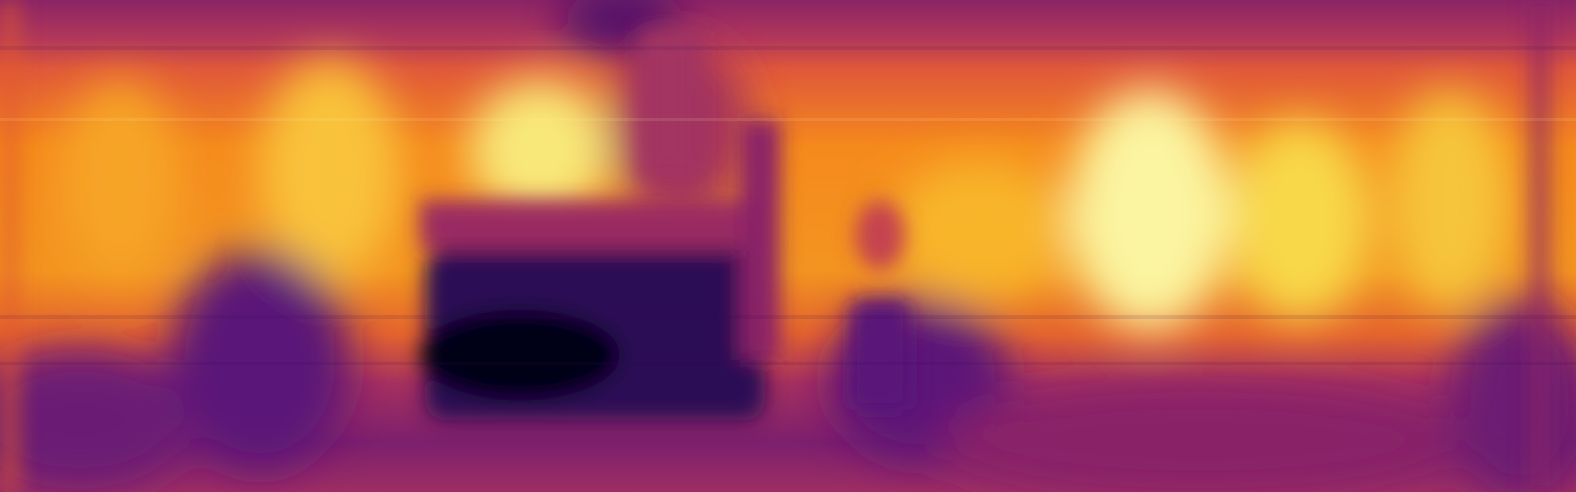 Image resolution: width=1576 pixels, height=492 pixels. Describe the element at coordinates (760, 240) in the screenshot. I see `dark-object-side` at that location.